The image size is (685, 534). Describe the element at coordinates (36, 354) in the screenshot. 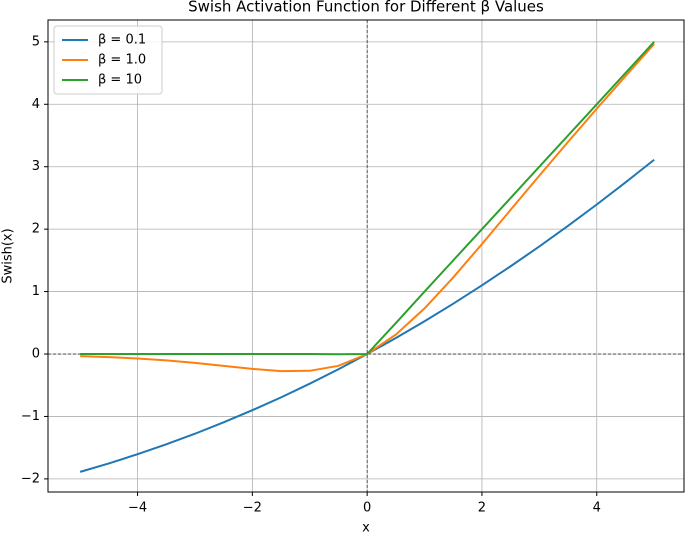

I see `y-tick-label: 0` at that location.